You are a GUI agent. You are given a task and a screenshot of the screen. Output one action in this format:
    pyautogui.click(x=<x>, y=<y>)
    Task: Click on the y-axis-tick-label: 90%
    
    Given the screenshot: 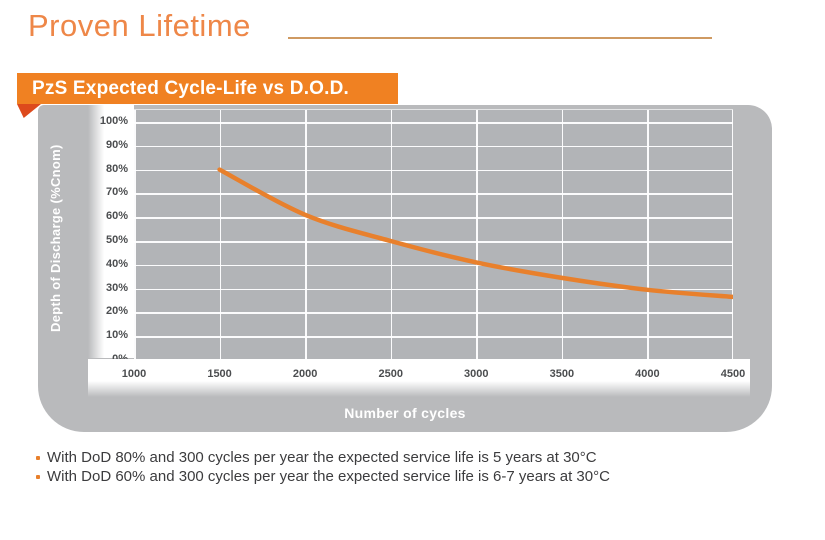 What is the action you would take?
    pyautogui.click(x=116, y=144)
    